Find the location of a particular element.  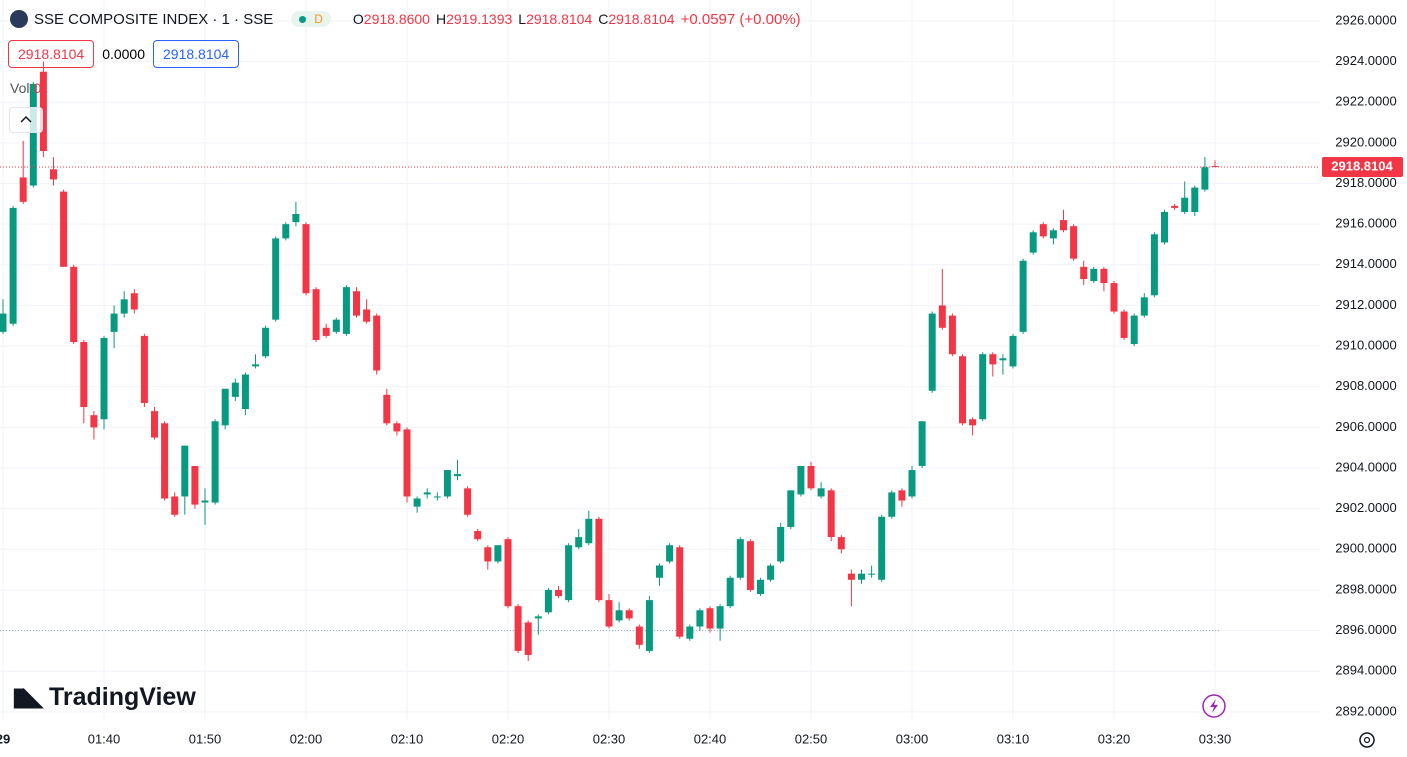

x-tick-label: 02:50 is located at coordinates (811, 738).